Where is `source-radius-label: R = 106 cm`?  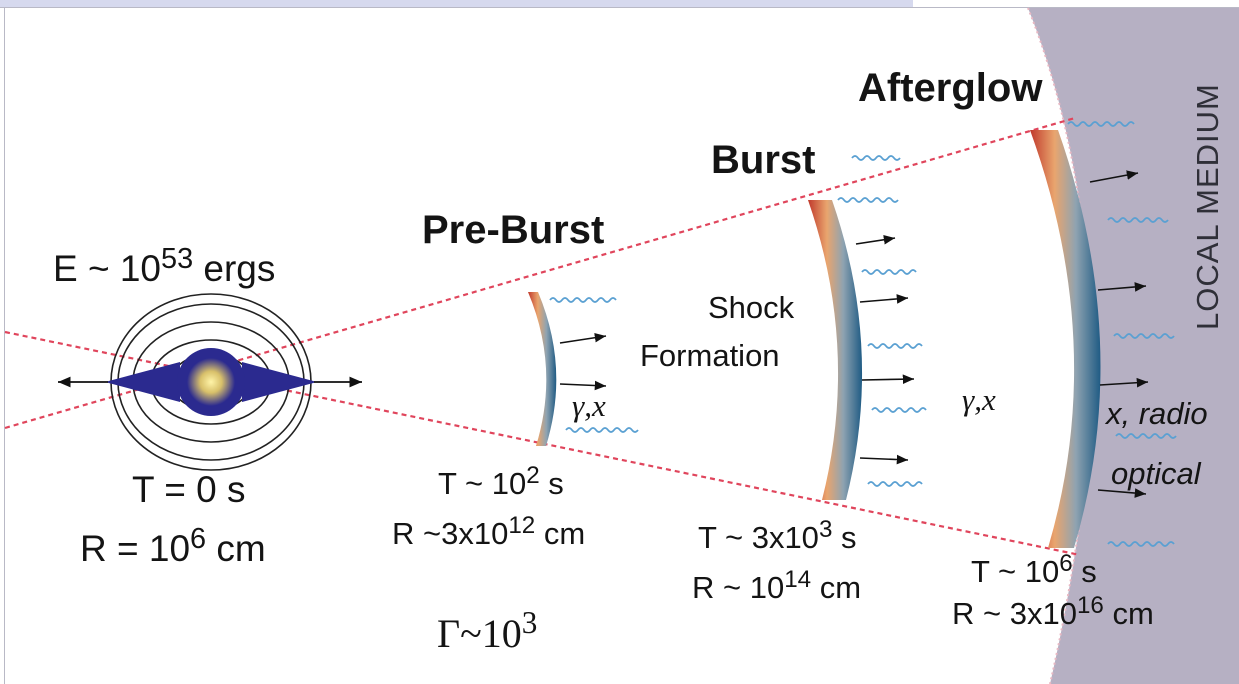 source-radius-label: R = 106 cm is located at coordinates (173, 546).